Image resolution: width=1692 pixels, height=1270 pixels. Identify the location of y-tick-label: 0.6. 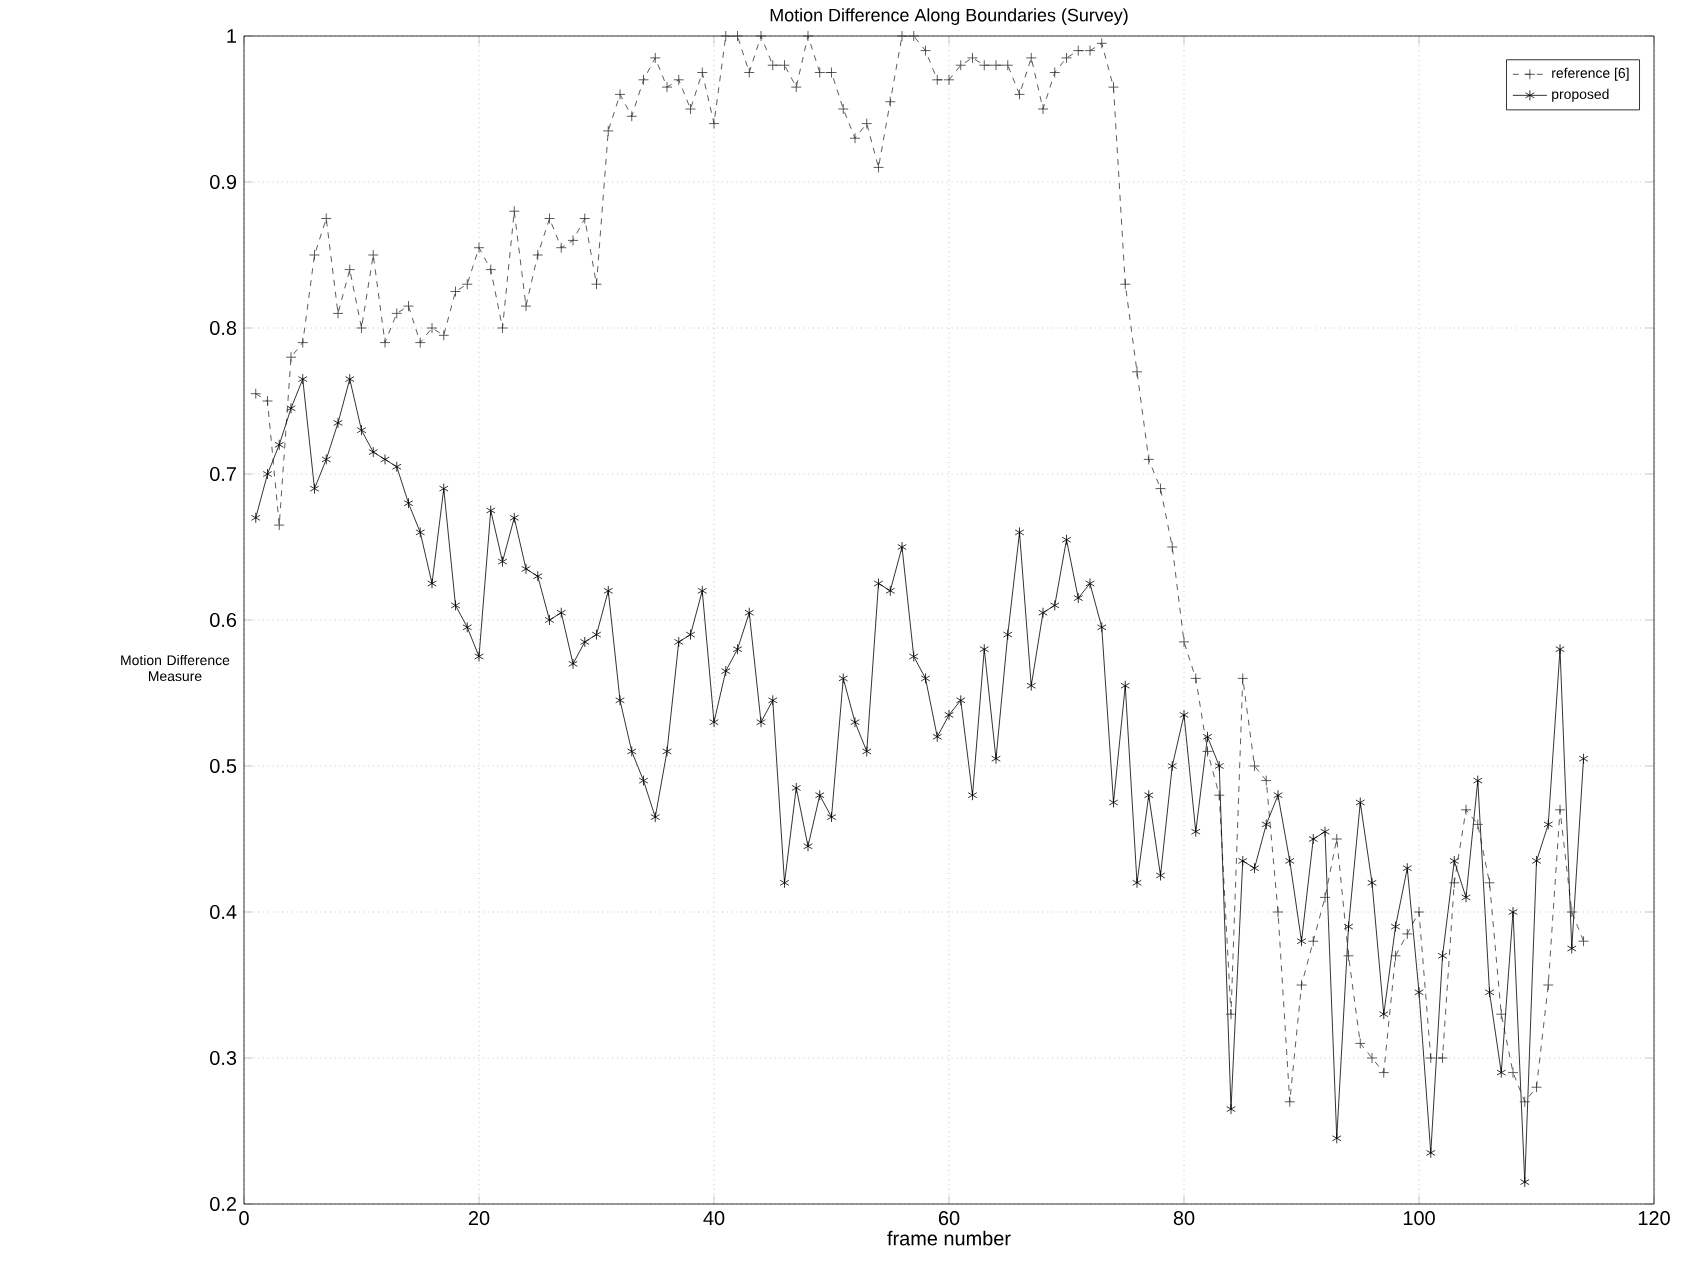
(223, 620).